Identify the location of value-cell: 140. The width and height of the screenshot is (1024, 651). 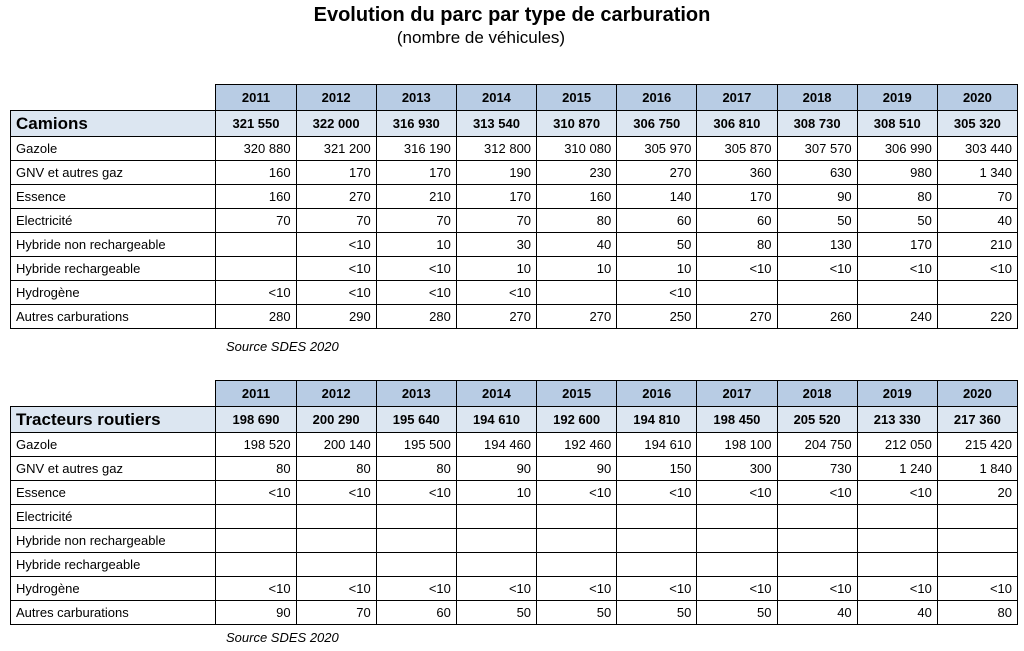
(657, 196).